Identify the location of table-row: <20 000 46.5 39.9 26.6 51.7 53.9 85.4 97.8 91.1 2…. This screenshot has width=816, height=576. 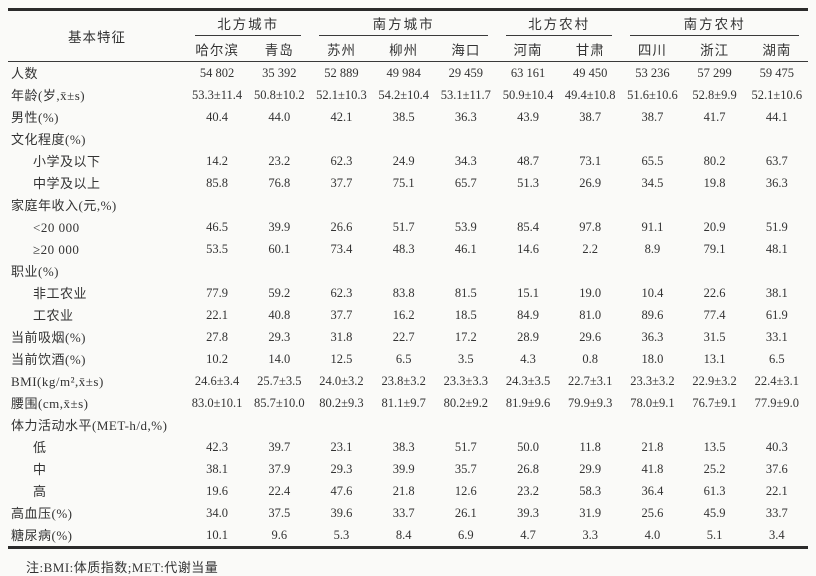
(408, 227).